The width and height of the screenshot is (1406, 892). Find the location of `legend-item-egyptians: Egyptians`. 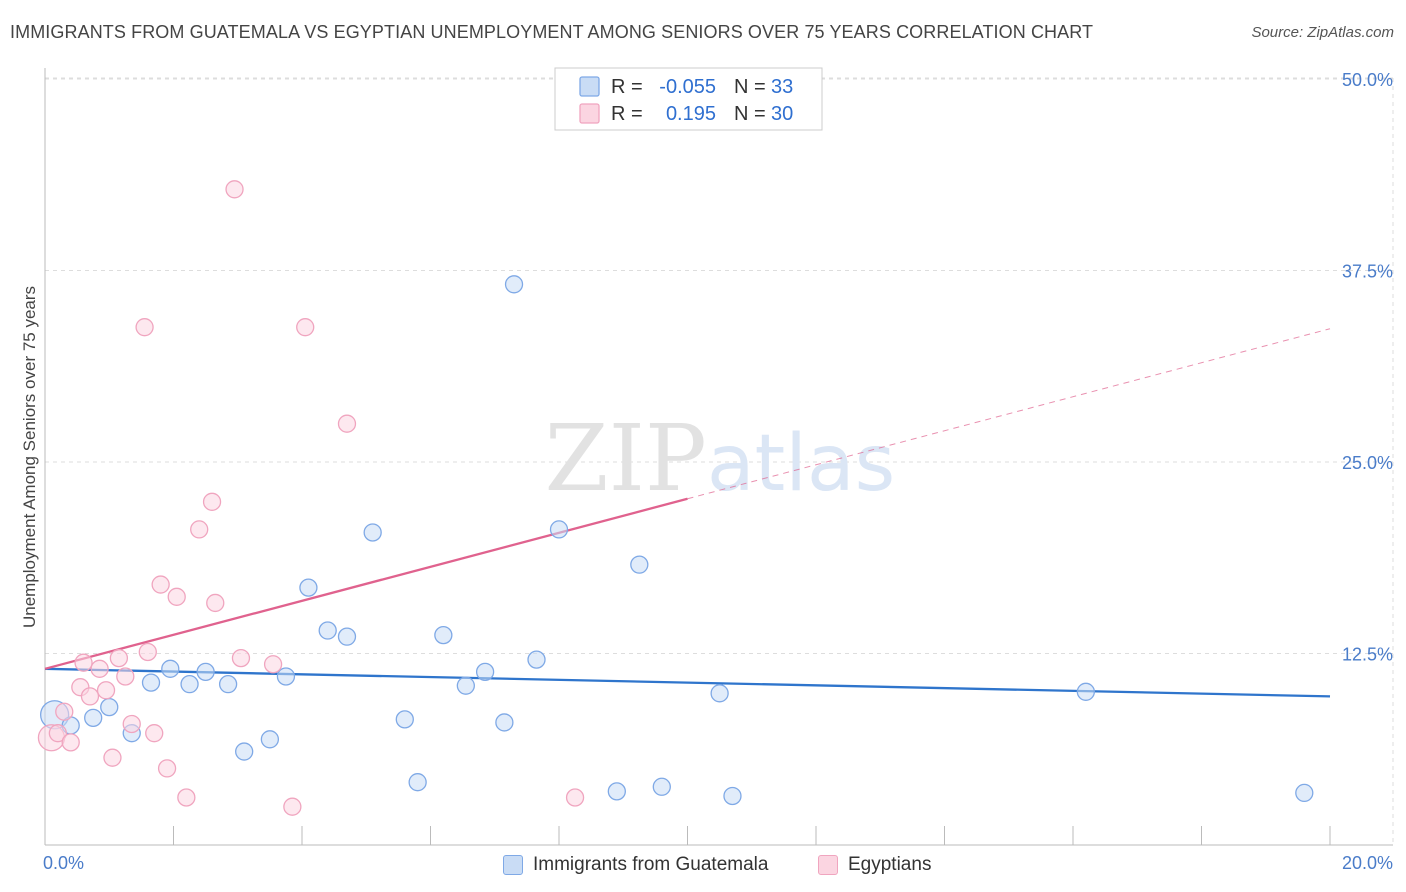

legend-item-egyptians: Egyptians is located at coordinates (874, 865).